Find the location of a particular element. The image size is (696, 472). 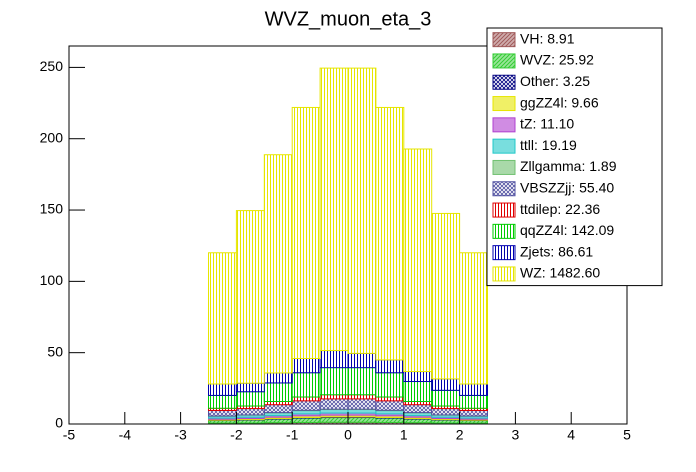

legend-label: ttdilep: 22.36 is located at coordinates (560, 209).